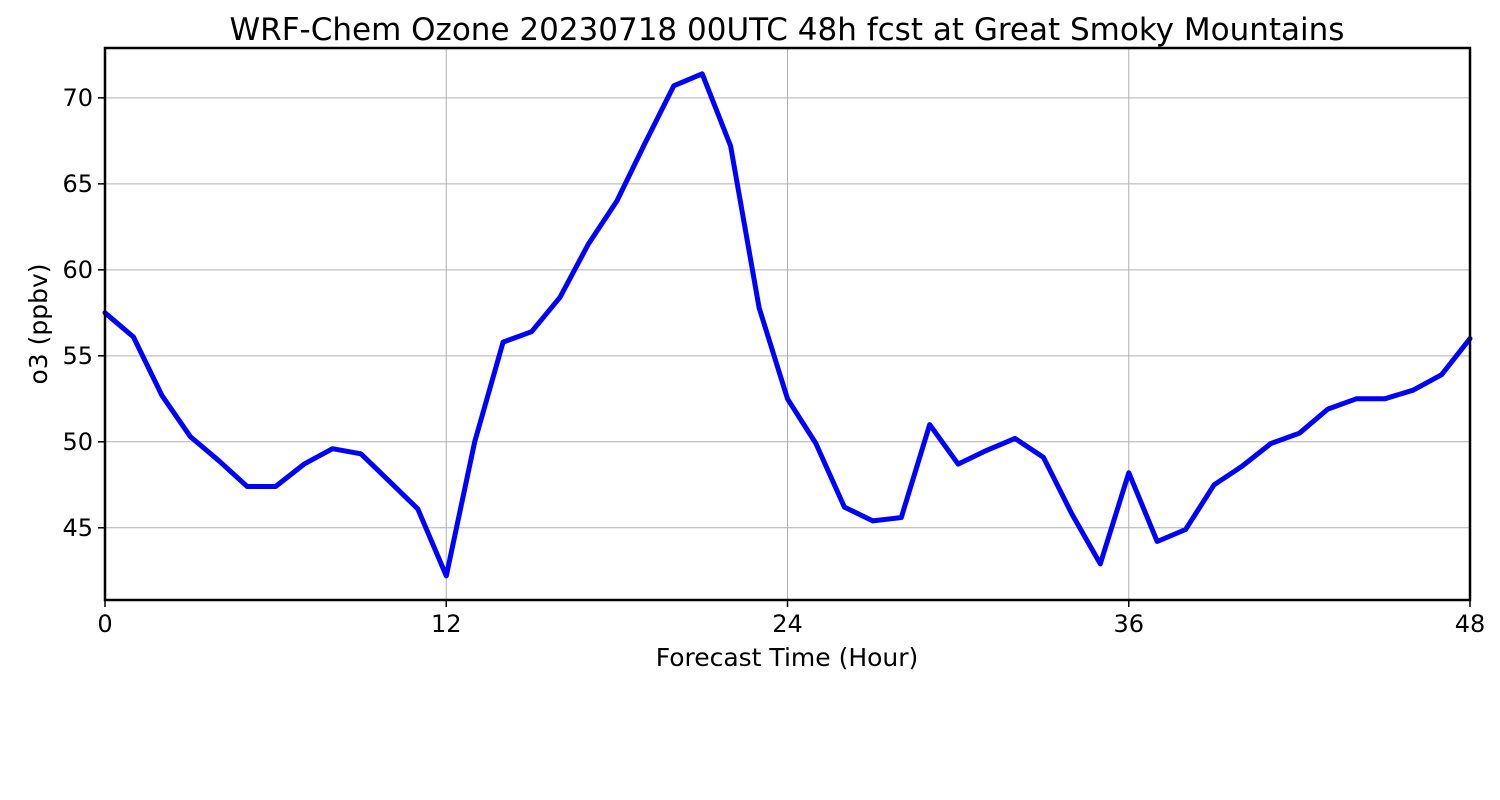 This screenshot has width=1500, height=800. I want to click on y-tick-label: 45, so click(77, 528).